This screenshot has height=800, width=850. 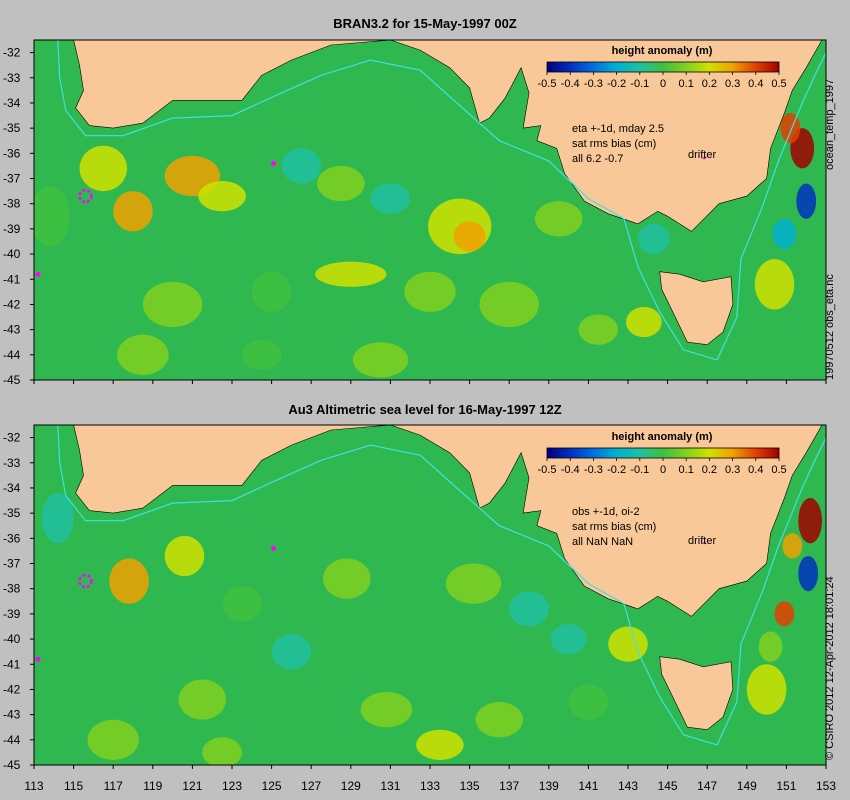 I want to click on lon-tick-label: 151, so click(x=786, y=786).